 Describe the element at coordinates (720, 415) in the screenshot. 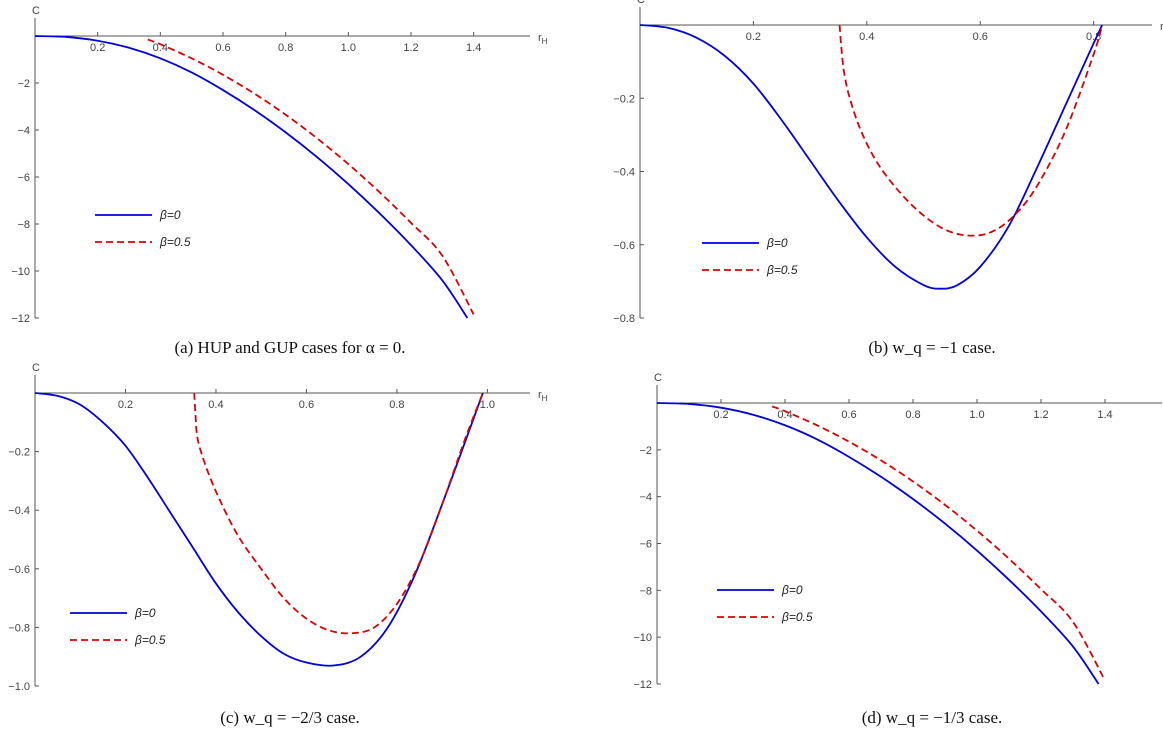

I see `x-tick-label-d: 0.2` at that location.